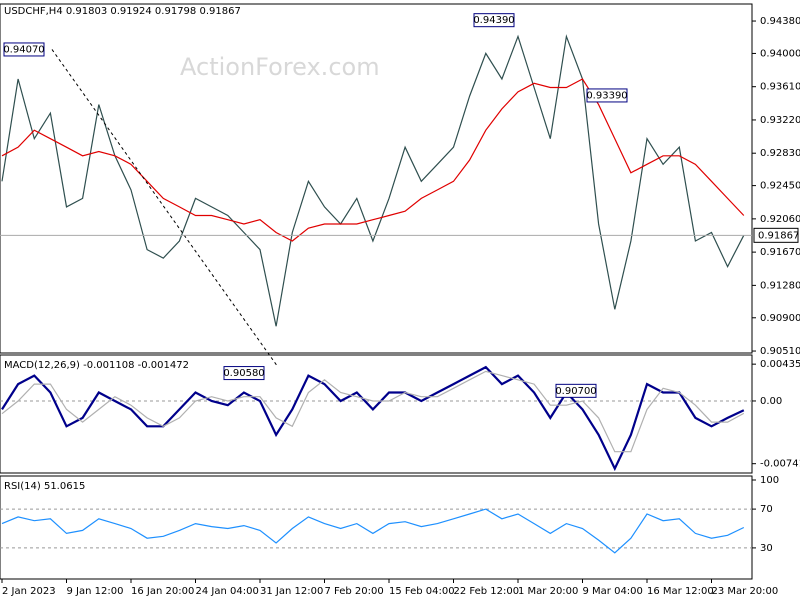 This screenshot has height=600, width=800. What do you see at coordinates (780, 53) in the screenshot?
I see `y-tick-label: 0.94000` at bounding box center [780, 53].